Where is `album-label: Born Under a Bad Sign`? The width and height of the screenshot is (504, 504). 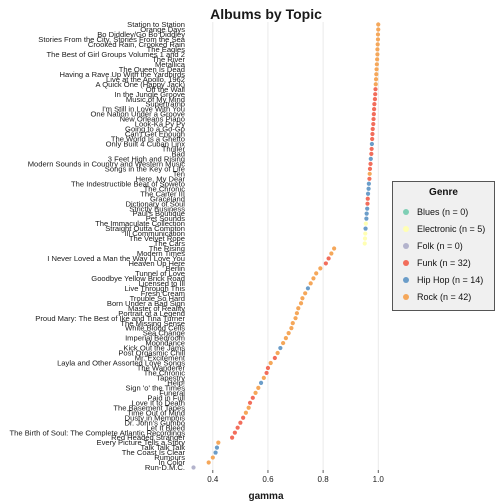 album-label: Born Under a Bad Sign is located at coordinates (146, 303).